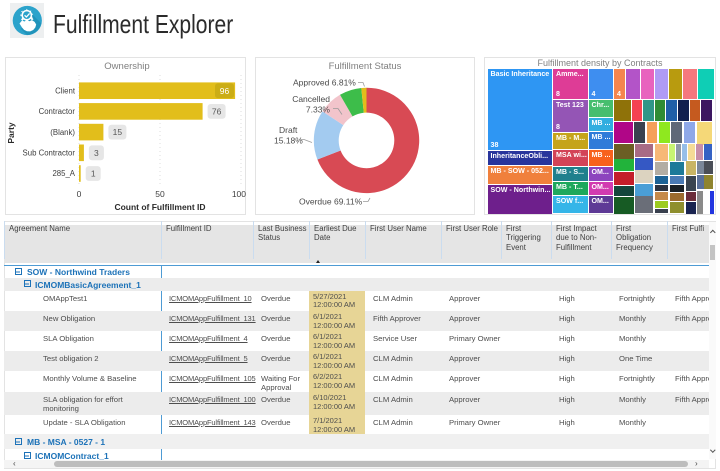 The width and height of the screenshot is (720, 471). What do you see at coordinates (288, 141) in the screenshot?
I see `svg-text: 15.18%` at bounding box center [288, 141].